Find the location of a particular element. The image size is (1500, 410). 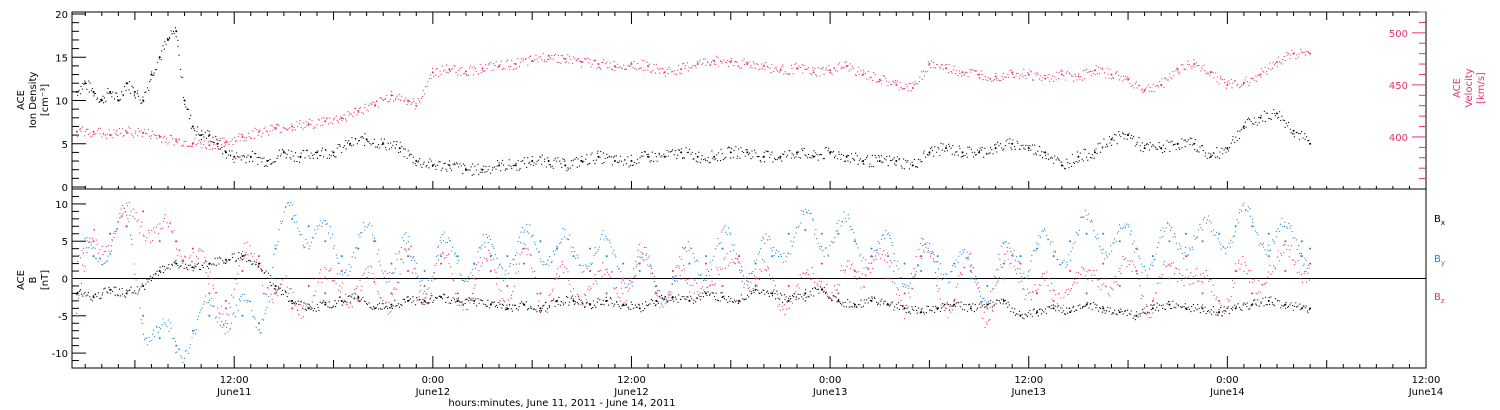

density-tick-label: 15 is located at coordinates (61, 58).